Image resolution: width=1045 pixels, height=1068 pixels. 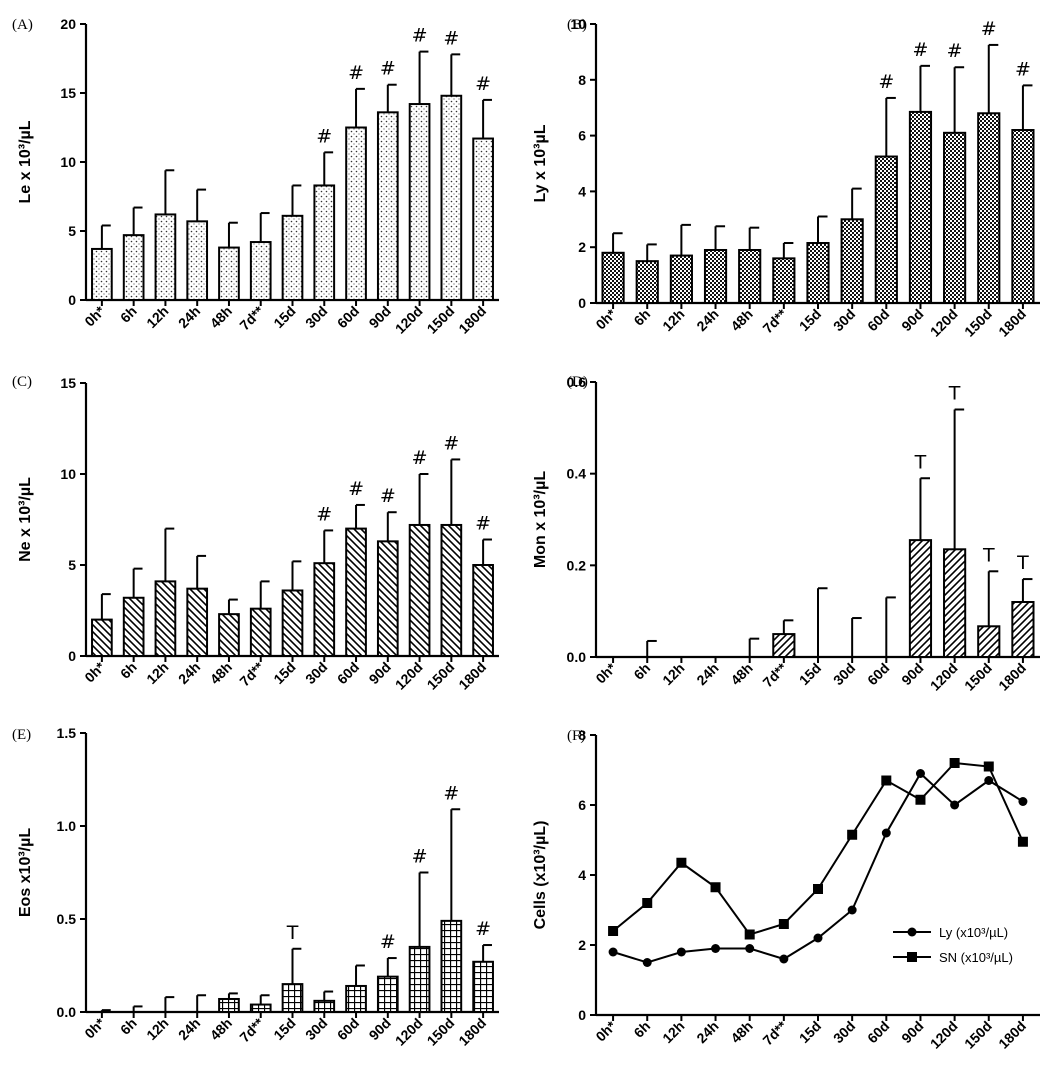 What do you see at coordinates (582, 735) in the screenshot?
I see `panel-f-y-tick-label: 8` at bounding box center [582, 735].